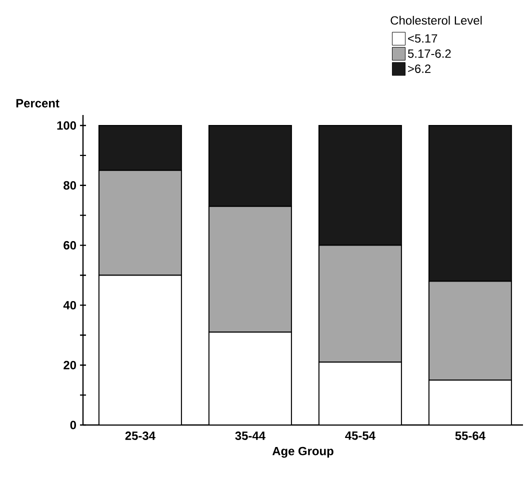 The height and width of the screenshot is (482, 530). I want to click on y-tick-label: 0, so click(73, 425).